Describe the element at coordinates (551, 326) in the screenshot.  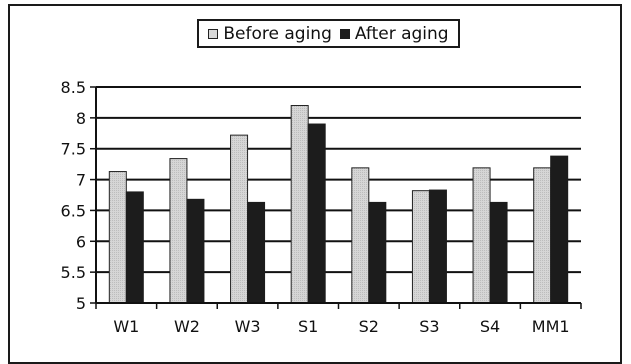
I see `x-tick-label: MM1` at that location.